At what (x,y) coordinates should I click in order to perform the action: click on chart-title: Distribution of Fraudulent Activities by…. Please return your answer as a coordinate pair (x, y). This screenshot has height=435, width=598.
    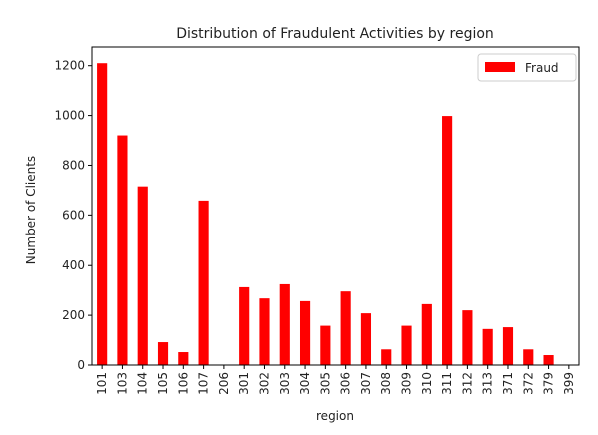
    Looking at the image, I should click on (335, 34).